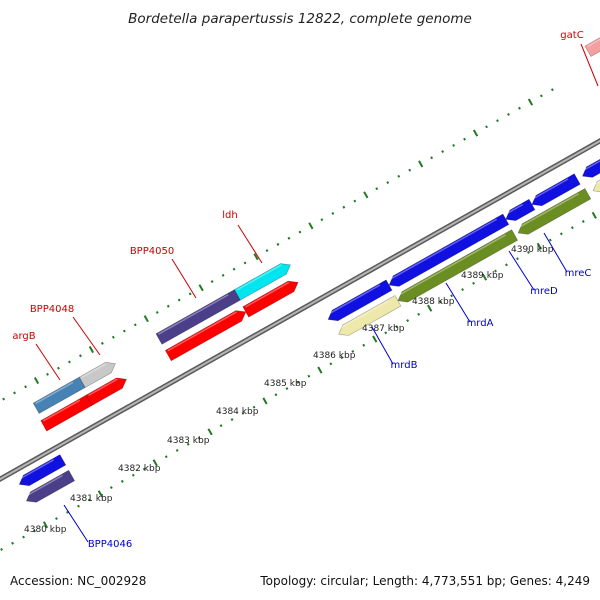 The image size is (600, 600). I want to click on feature-cds-bpp4050, so click(205, 336).